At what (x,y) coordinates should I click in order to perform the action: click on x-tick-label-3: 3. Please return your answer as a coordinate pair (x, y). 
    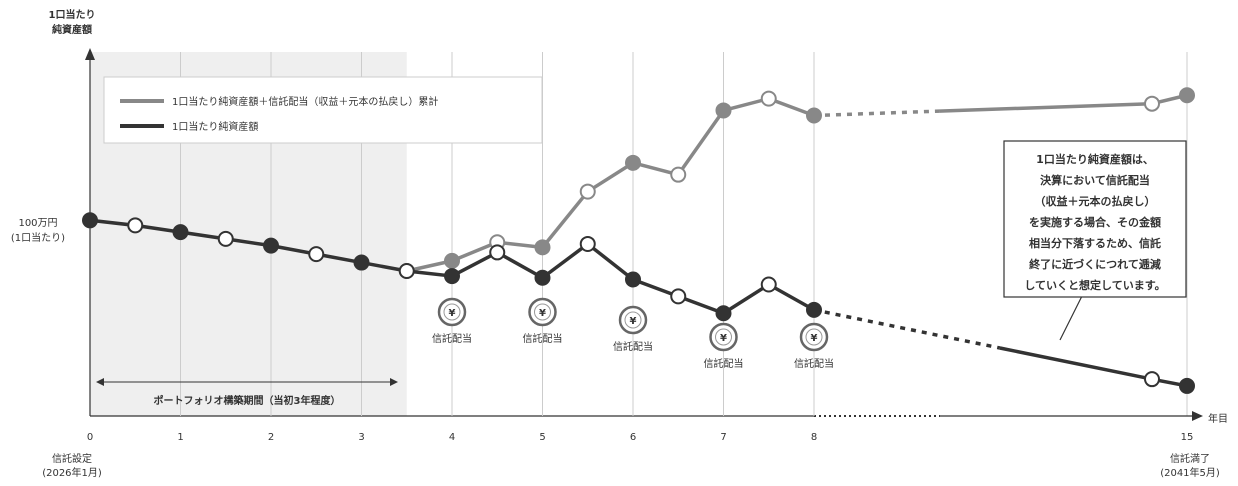
    Looking at the image, I should click on (361, 437).